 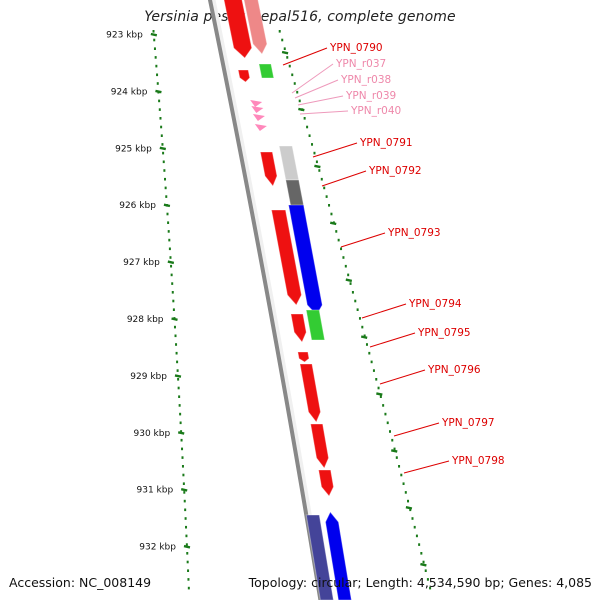 What do you see at coordinates (375, 111) in the screenshot?
I see `gene-label: YPN_r040` at bounding box center [375, 111].